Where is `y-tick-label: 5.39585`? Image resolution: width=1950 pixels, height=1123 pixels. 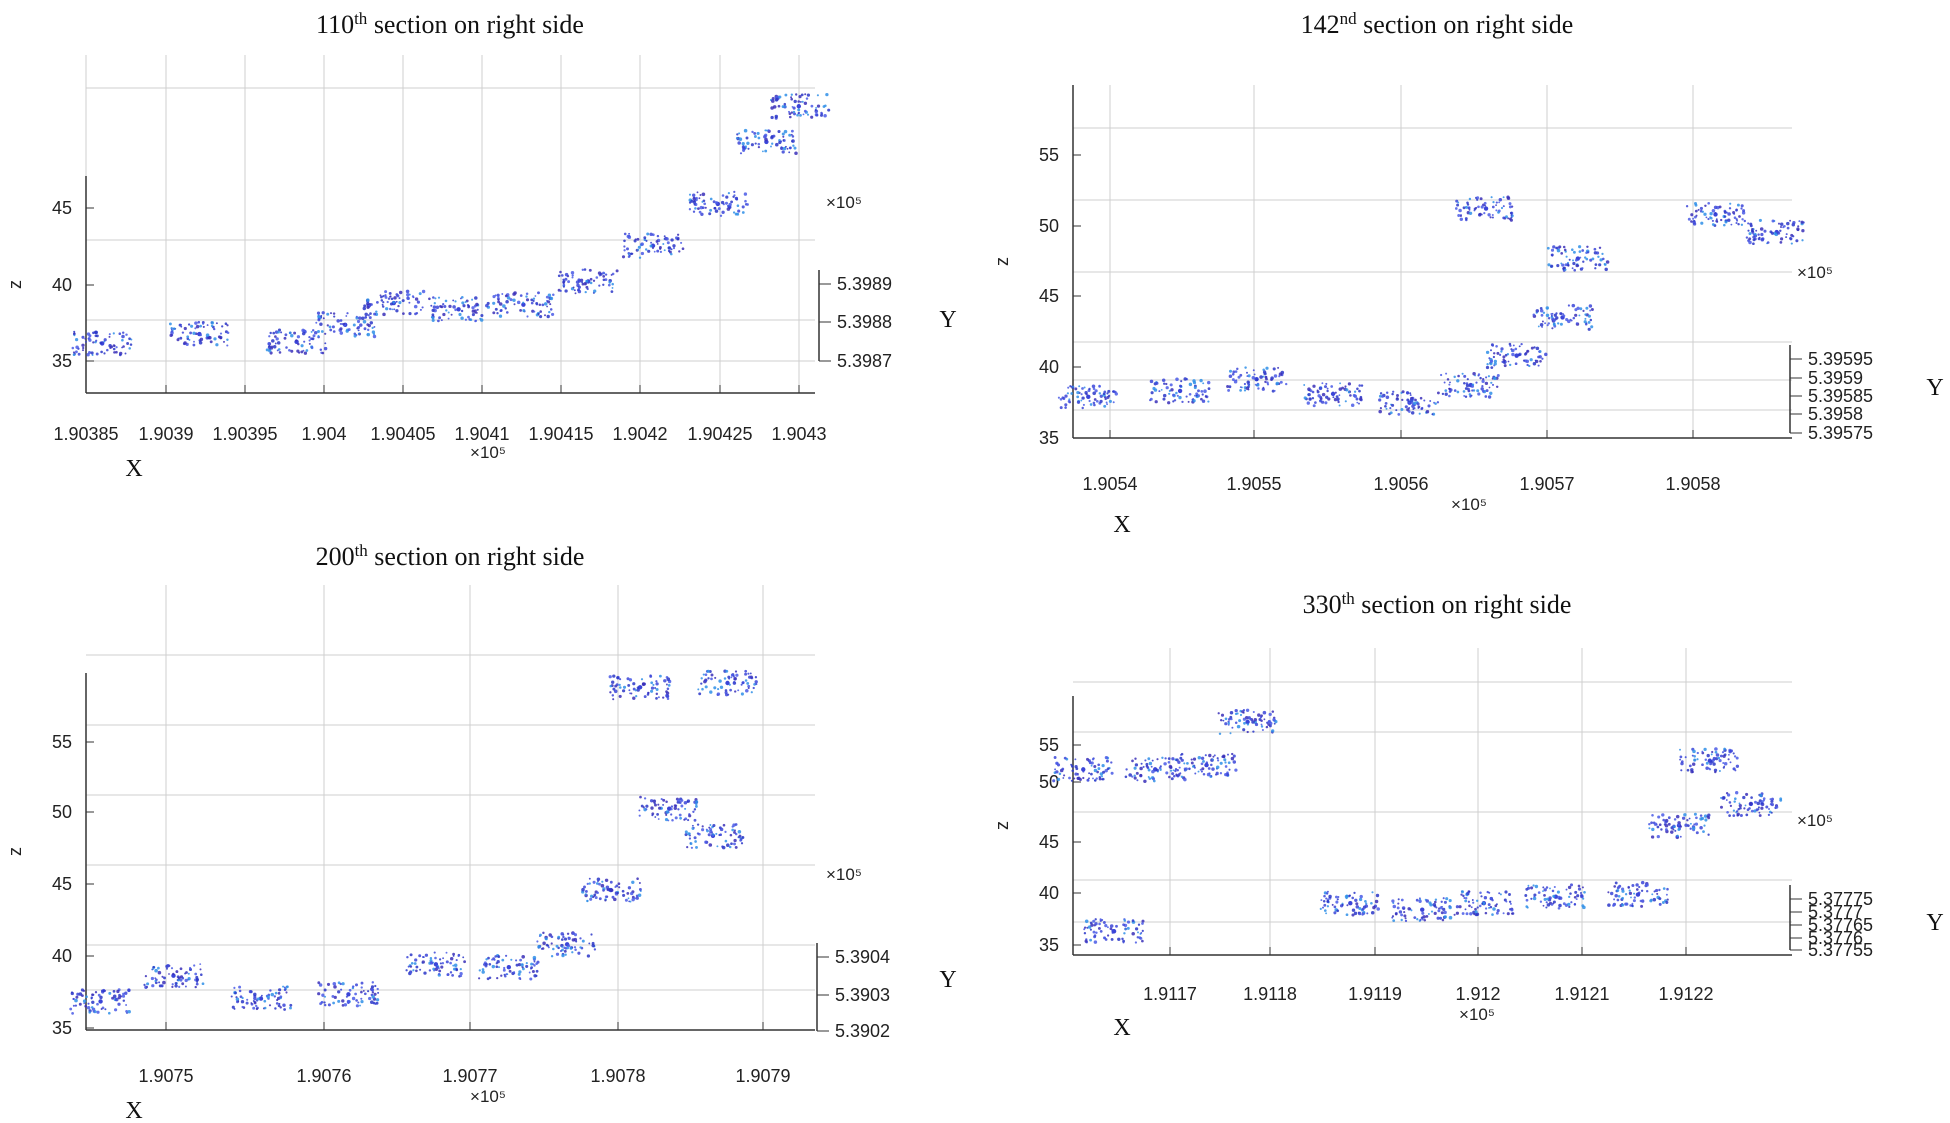 y-tick-label: 5.39585 is located at coordinates (1840, 396).